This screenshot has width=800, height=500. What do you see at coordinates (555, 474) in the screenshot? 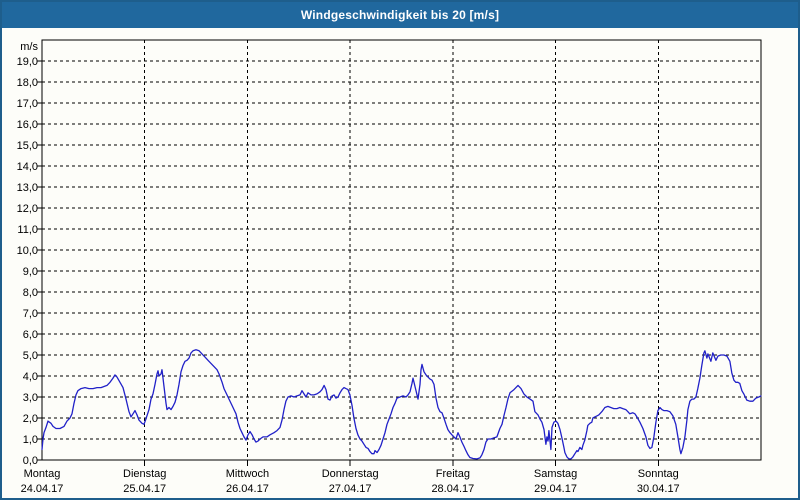
I see `x-day-label: Samstag` at bounding box center [555, 474].